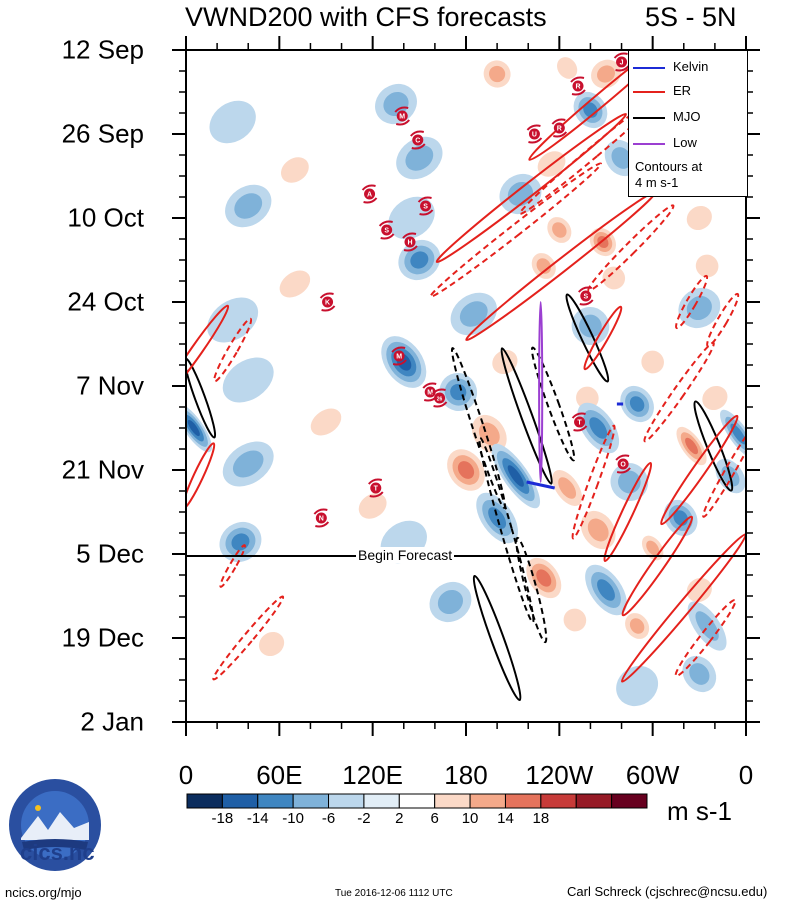 This screenshot has height=907, width=809. Describe the element at coordinates (102, 637) in the screenshot. I see `y-tick-label: 19 Dec` at that location.